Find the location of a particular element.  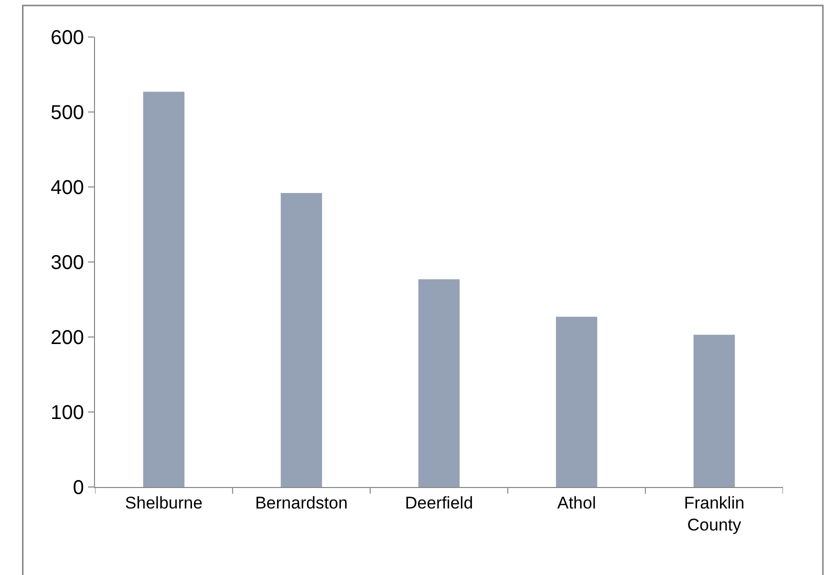

y-tick-label: 600 is located at coordinates (67, 38).